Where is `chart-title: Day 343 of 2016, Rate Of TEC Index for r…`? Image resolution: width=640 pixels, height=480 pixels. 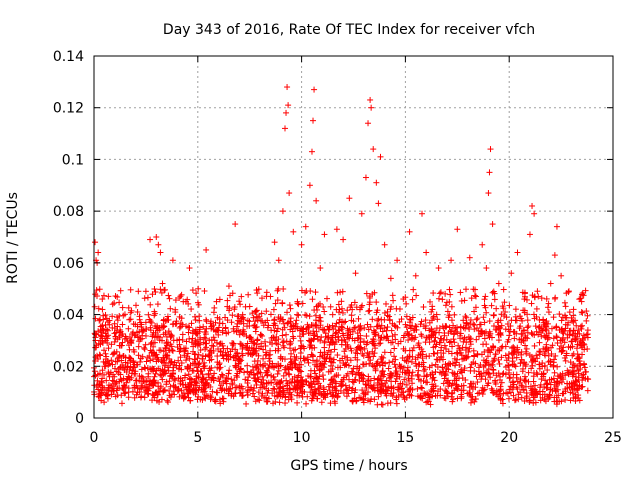
chart-title: Day 343 of 2016, Rate Of TEC Index for r… is located at coordinates (349, 30).